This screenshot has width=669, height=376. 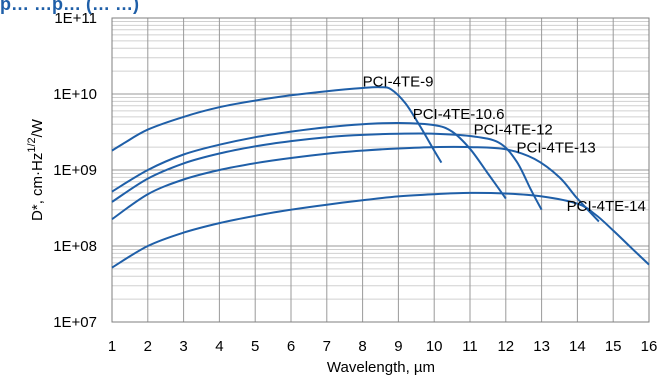 I want to click on y-axis-title-sup: 1/2, so click(x=32, y=144).